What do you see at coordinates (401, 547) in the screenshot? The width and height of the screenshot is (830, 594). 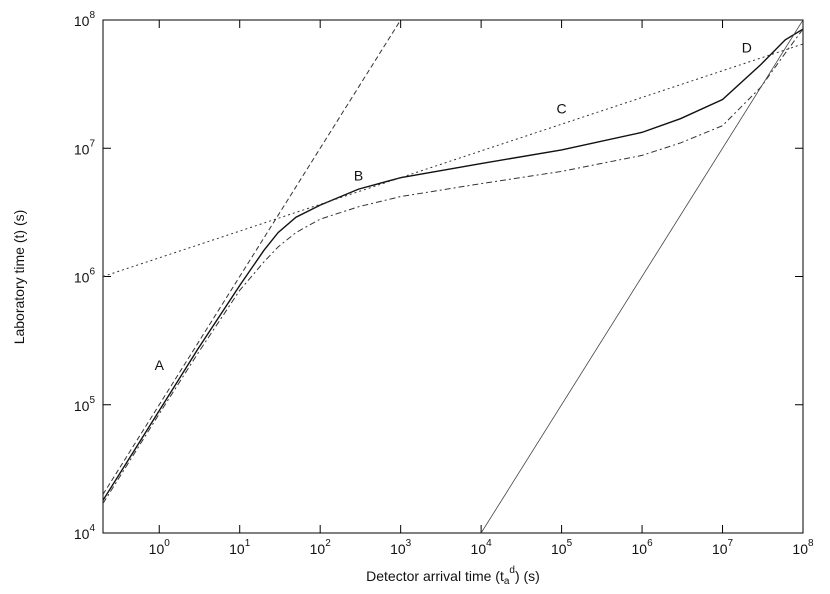 I see `x-tick-label: 103​` at bounding box center [401, 547].